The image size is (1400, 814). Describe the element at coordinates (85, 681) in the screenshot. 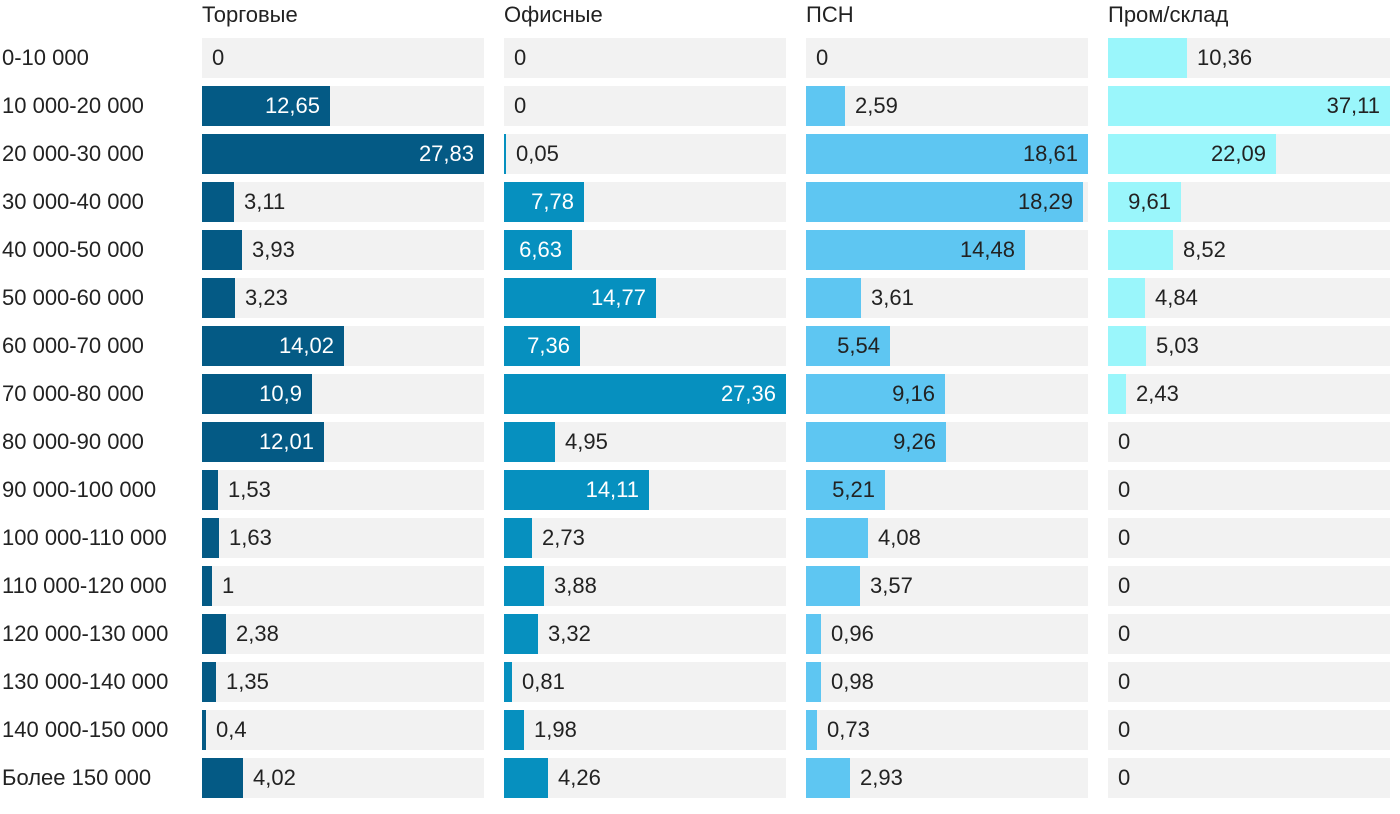

I see `row-label: 130 000-140 000` at that location.